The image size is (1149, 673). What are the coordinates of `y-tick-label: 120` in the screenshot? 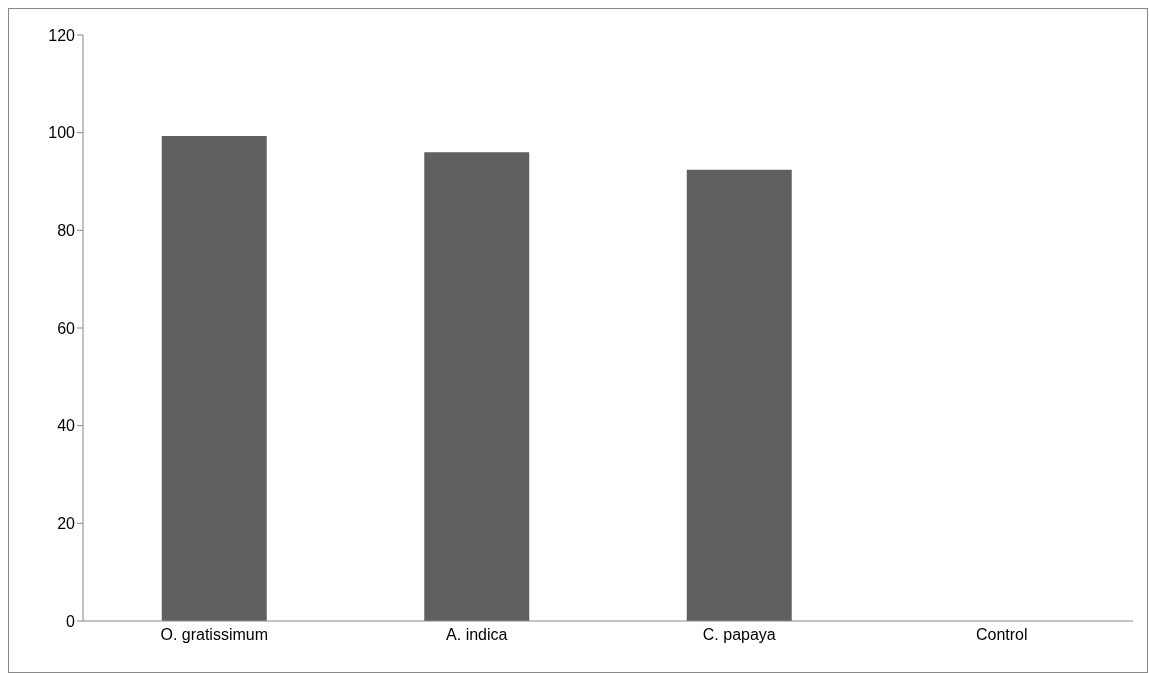 It's located at (62, 35).